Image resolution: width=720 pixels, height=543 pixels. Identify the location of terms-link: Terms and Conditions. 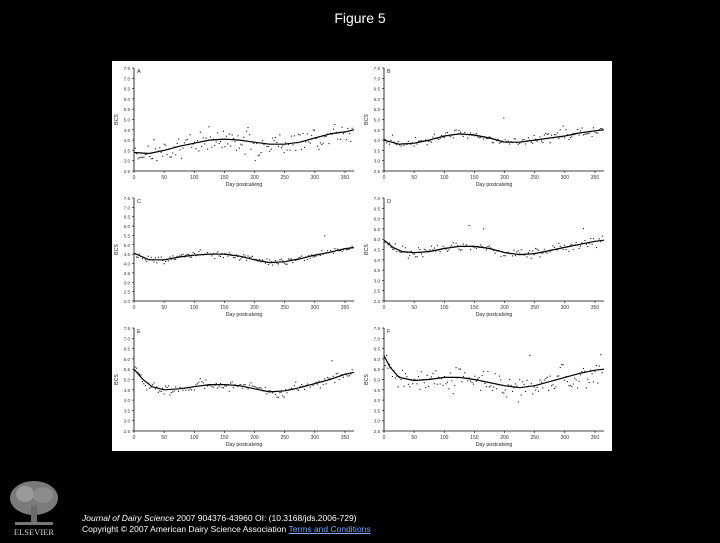
(329, 529).